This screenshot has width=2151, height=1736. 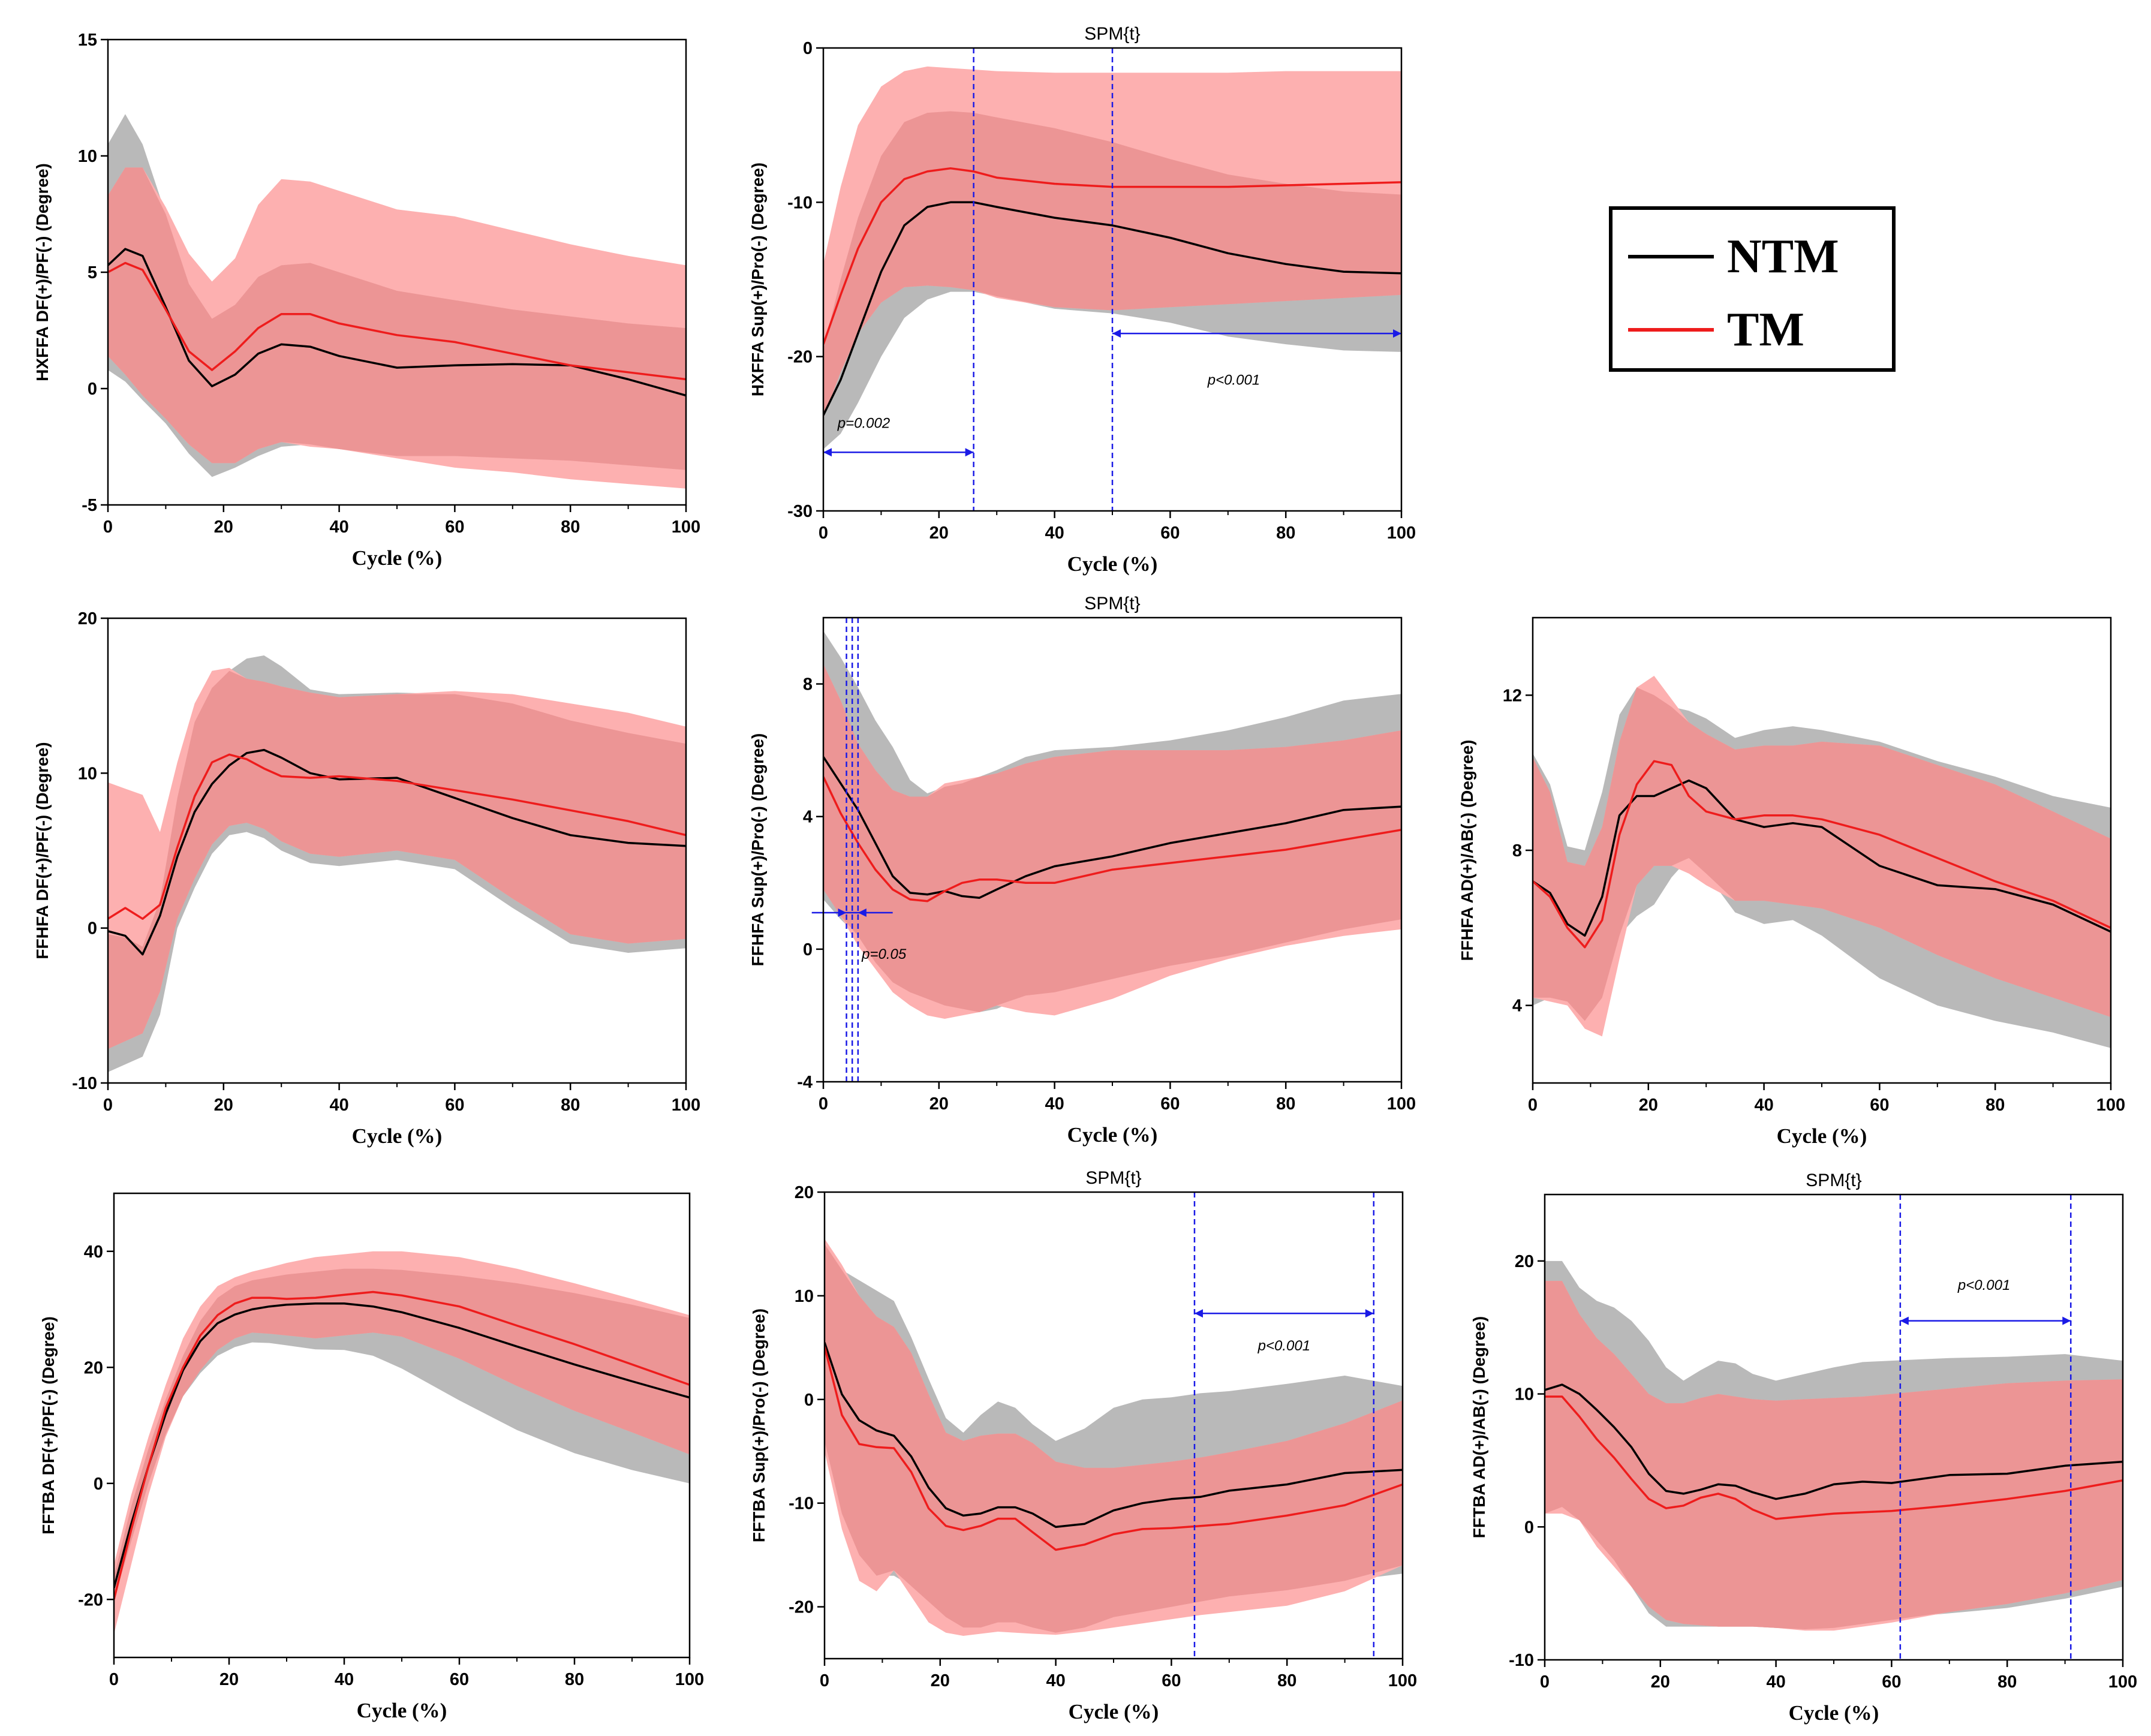 I want to click on y-tick-label: -30, so click(x=800, y=511).